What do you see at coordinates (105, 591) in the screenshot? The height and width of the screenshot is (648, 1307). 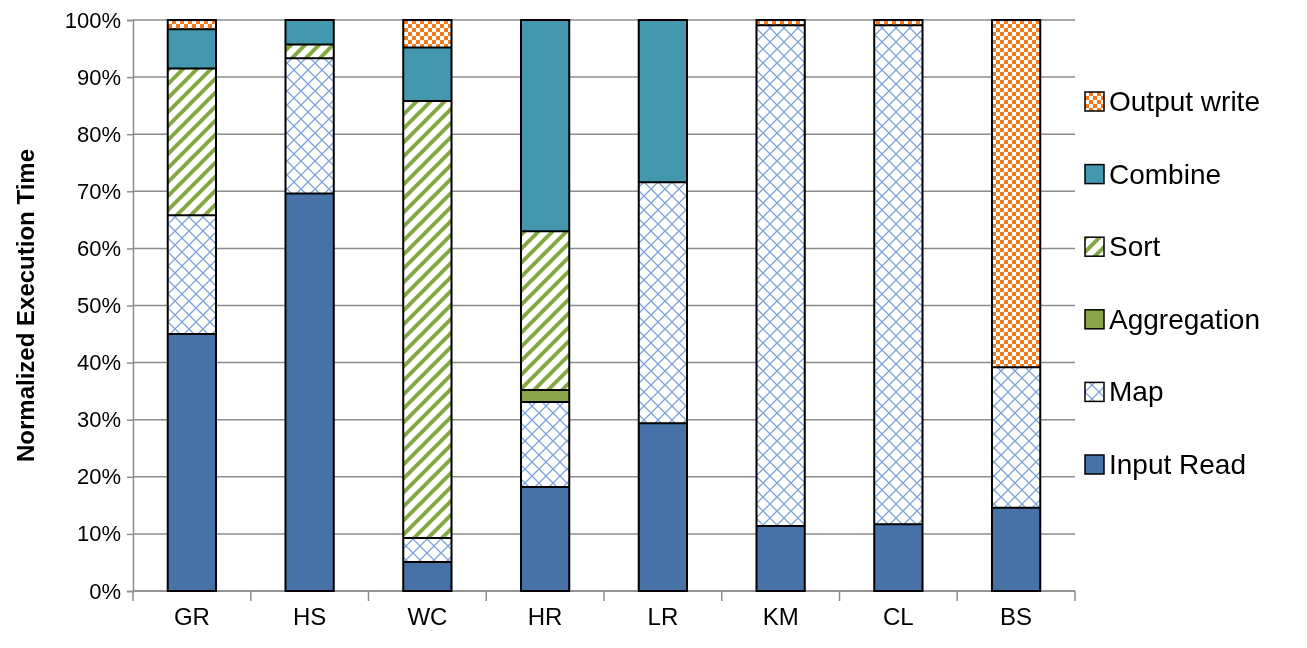 I see `y-tick-label: 0%` at bounding box center [105, 591].